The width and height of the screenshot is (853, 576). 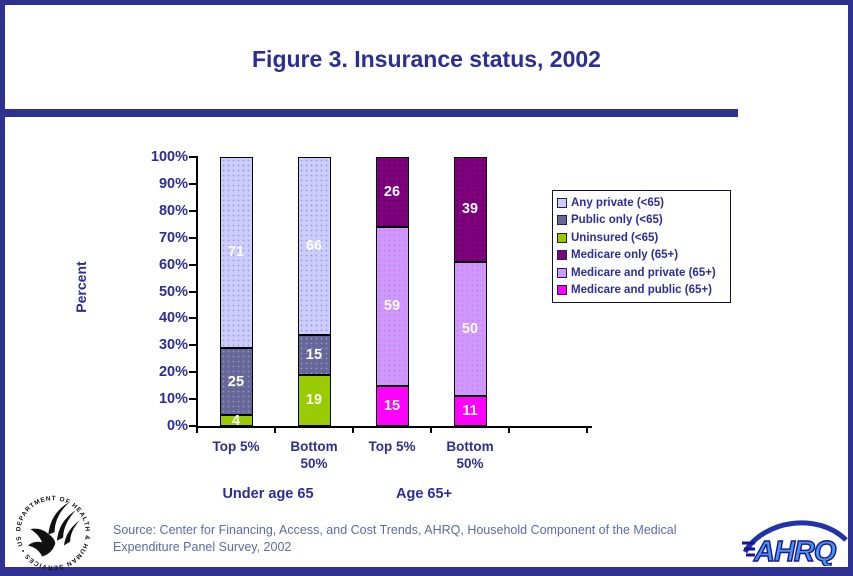 I want to click on legend-item: Any private (<65), so click(x=641, y=203).